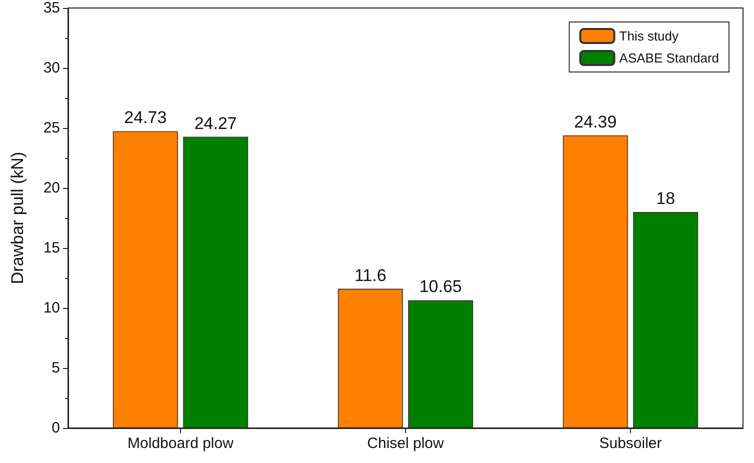 This screenshot has width=754, height=463. Describe the element at coordinates (51, 68) in the screenshot. I see `y-tick-label: 30` at that location.